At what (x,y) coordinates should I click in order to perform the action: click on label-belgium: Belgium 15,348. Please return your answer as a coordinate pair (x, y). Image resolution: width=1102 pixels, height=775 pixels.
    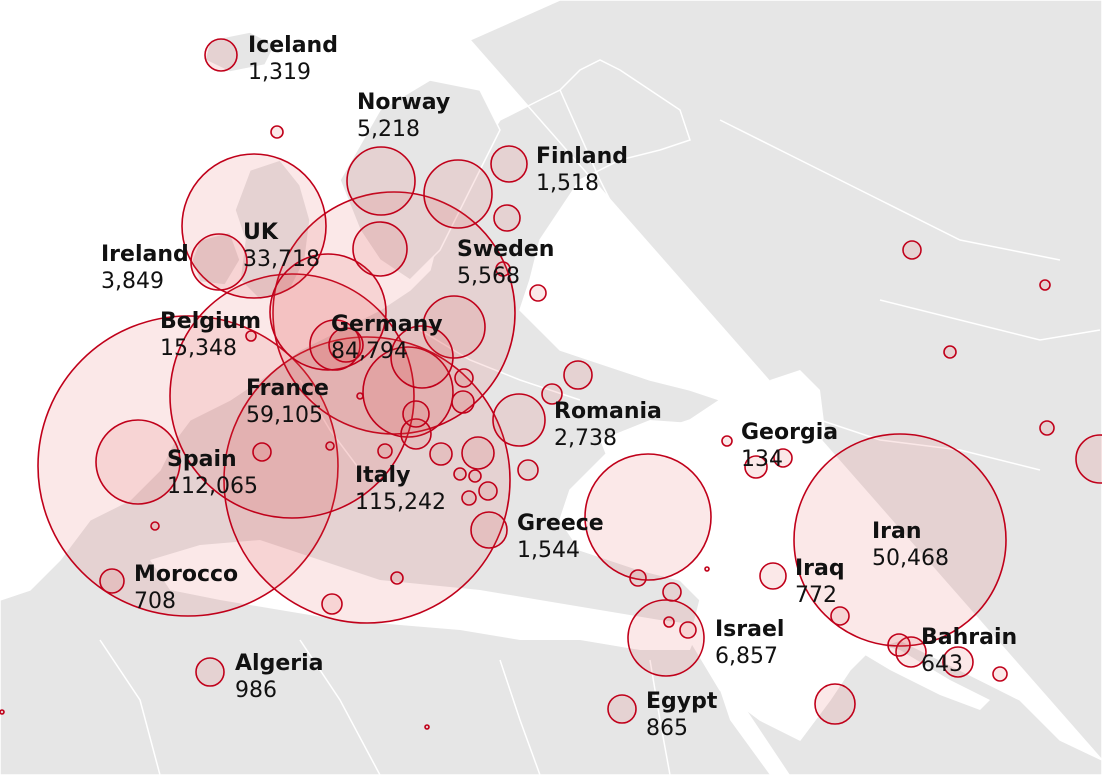
    Looking at the image, I should click on (210, 335).